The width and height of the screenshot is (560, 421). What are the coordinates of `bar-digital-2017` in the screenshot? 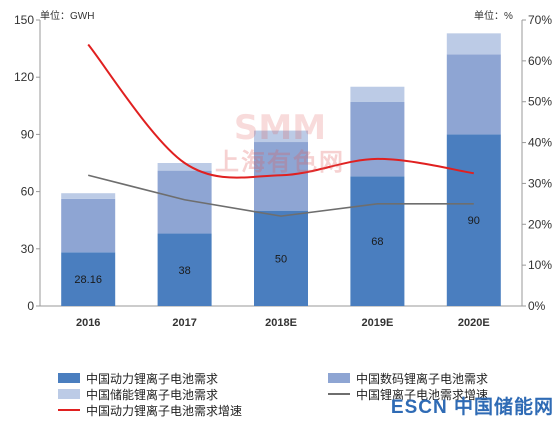 It's located at (184, 202).